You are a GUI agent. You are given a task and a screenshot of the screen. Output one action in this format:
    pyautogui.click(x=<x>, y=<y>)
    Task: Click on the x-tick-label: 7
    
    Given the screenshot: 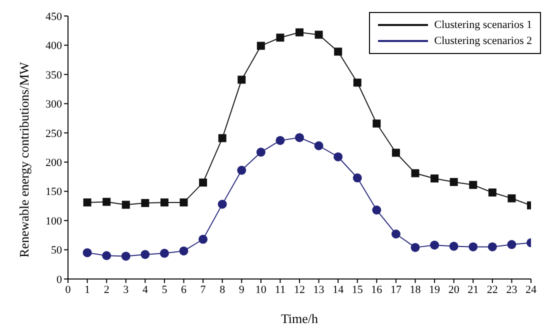 What is the action you would take?
    pyautogui.click(x=203, y=290)
    